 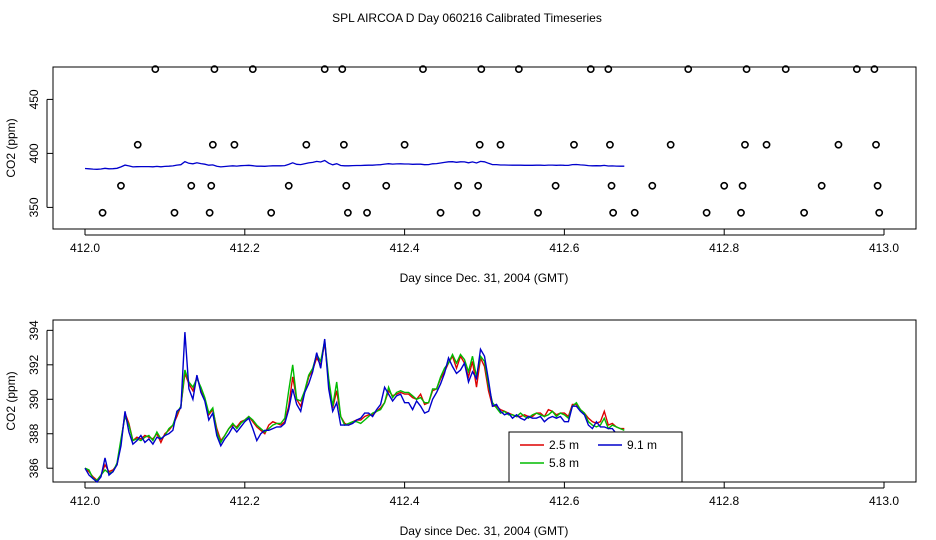 I want to click on detail-y-tick-label: 392, so click(x=34, y=364).